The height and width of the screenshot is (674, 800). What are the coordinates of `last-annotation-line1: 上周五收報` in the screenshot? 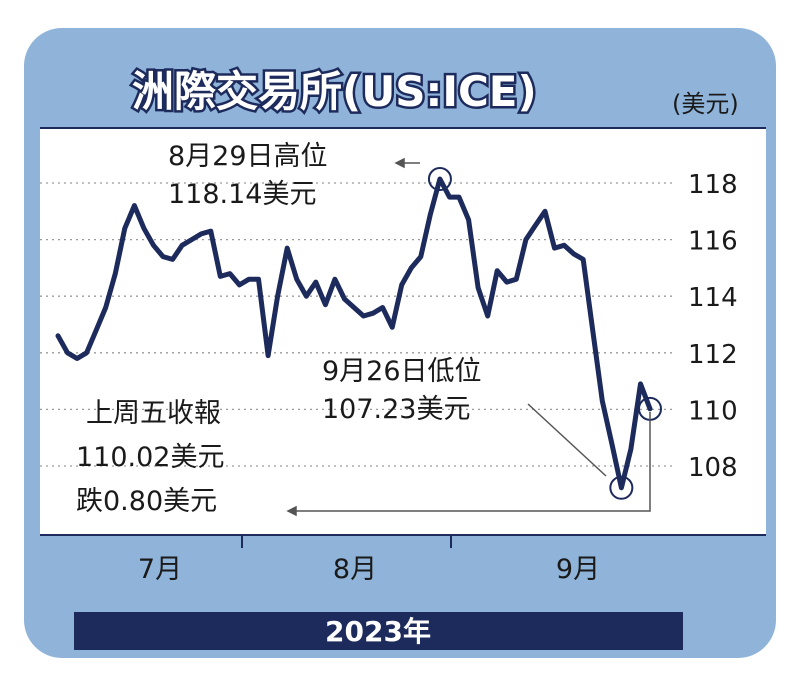 It's located at (153, 413).